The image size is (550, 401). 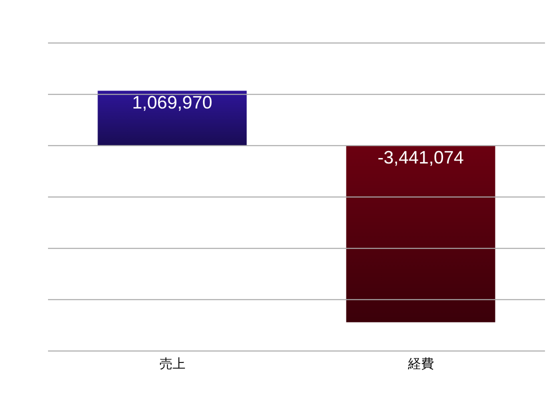 What do you see at coordinates (420, 364) in the screenshot?
I see `x-tick-label: 経費` at bounding box center [420, 364].